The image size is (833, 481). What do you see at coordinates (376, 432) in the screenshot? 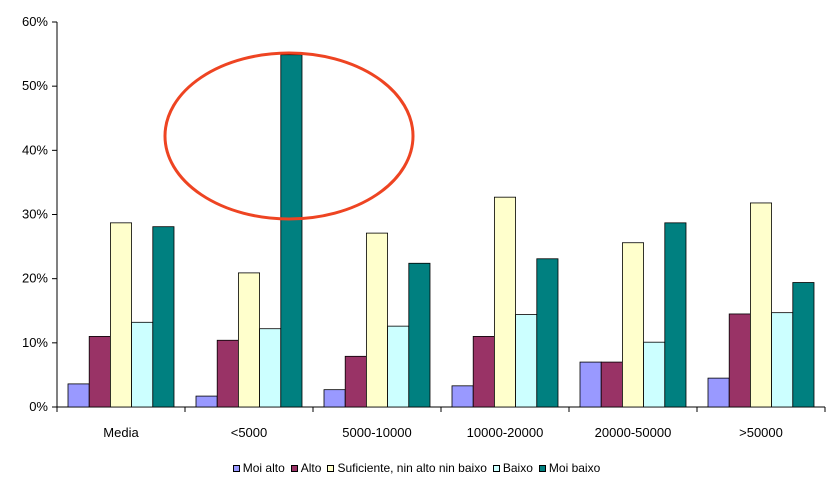
I see `x-tick-label: 5000-10000` at bounding box center [376, 432].